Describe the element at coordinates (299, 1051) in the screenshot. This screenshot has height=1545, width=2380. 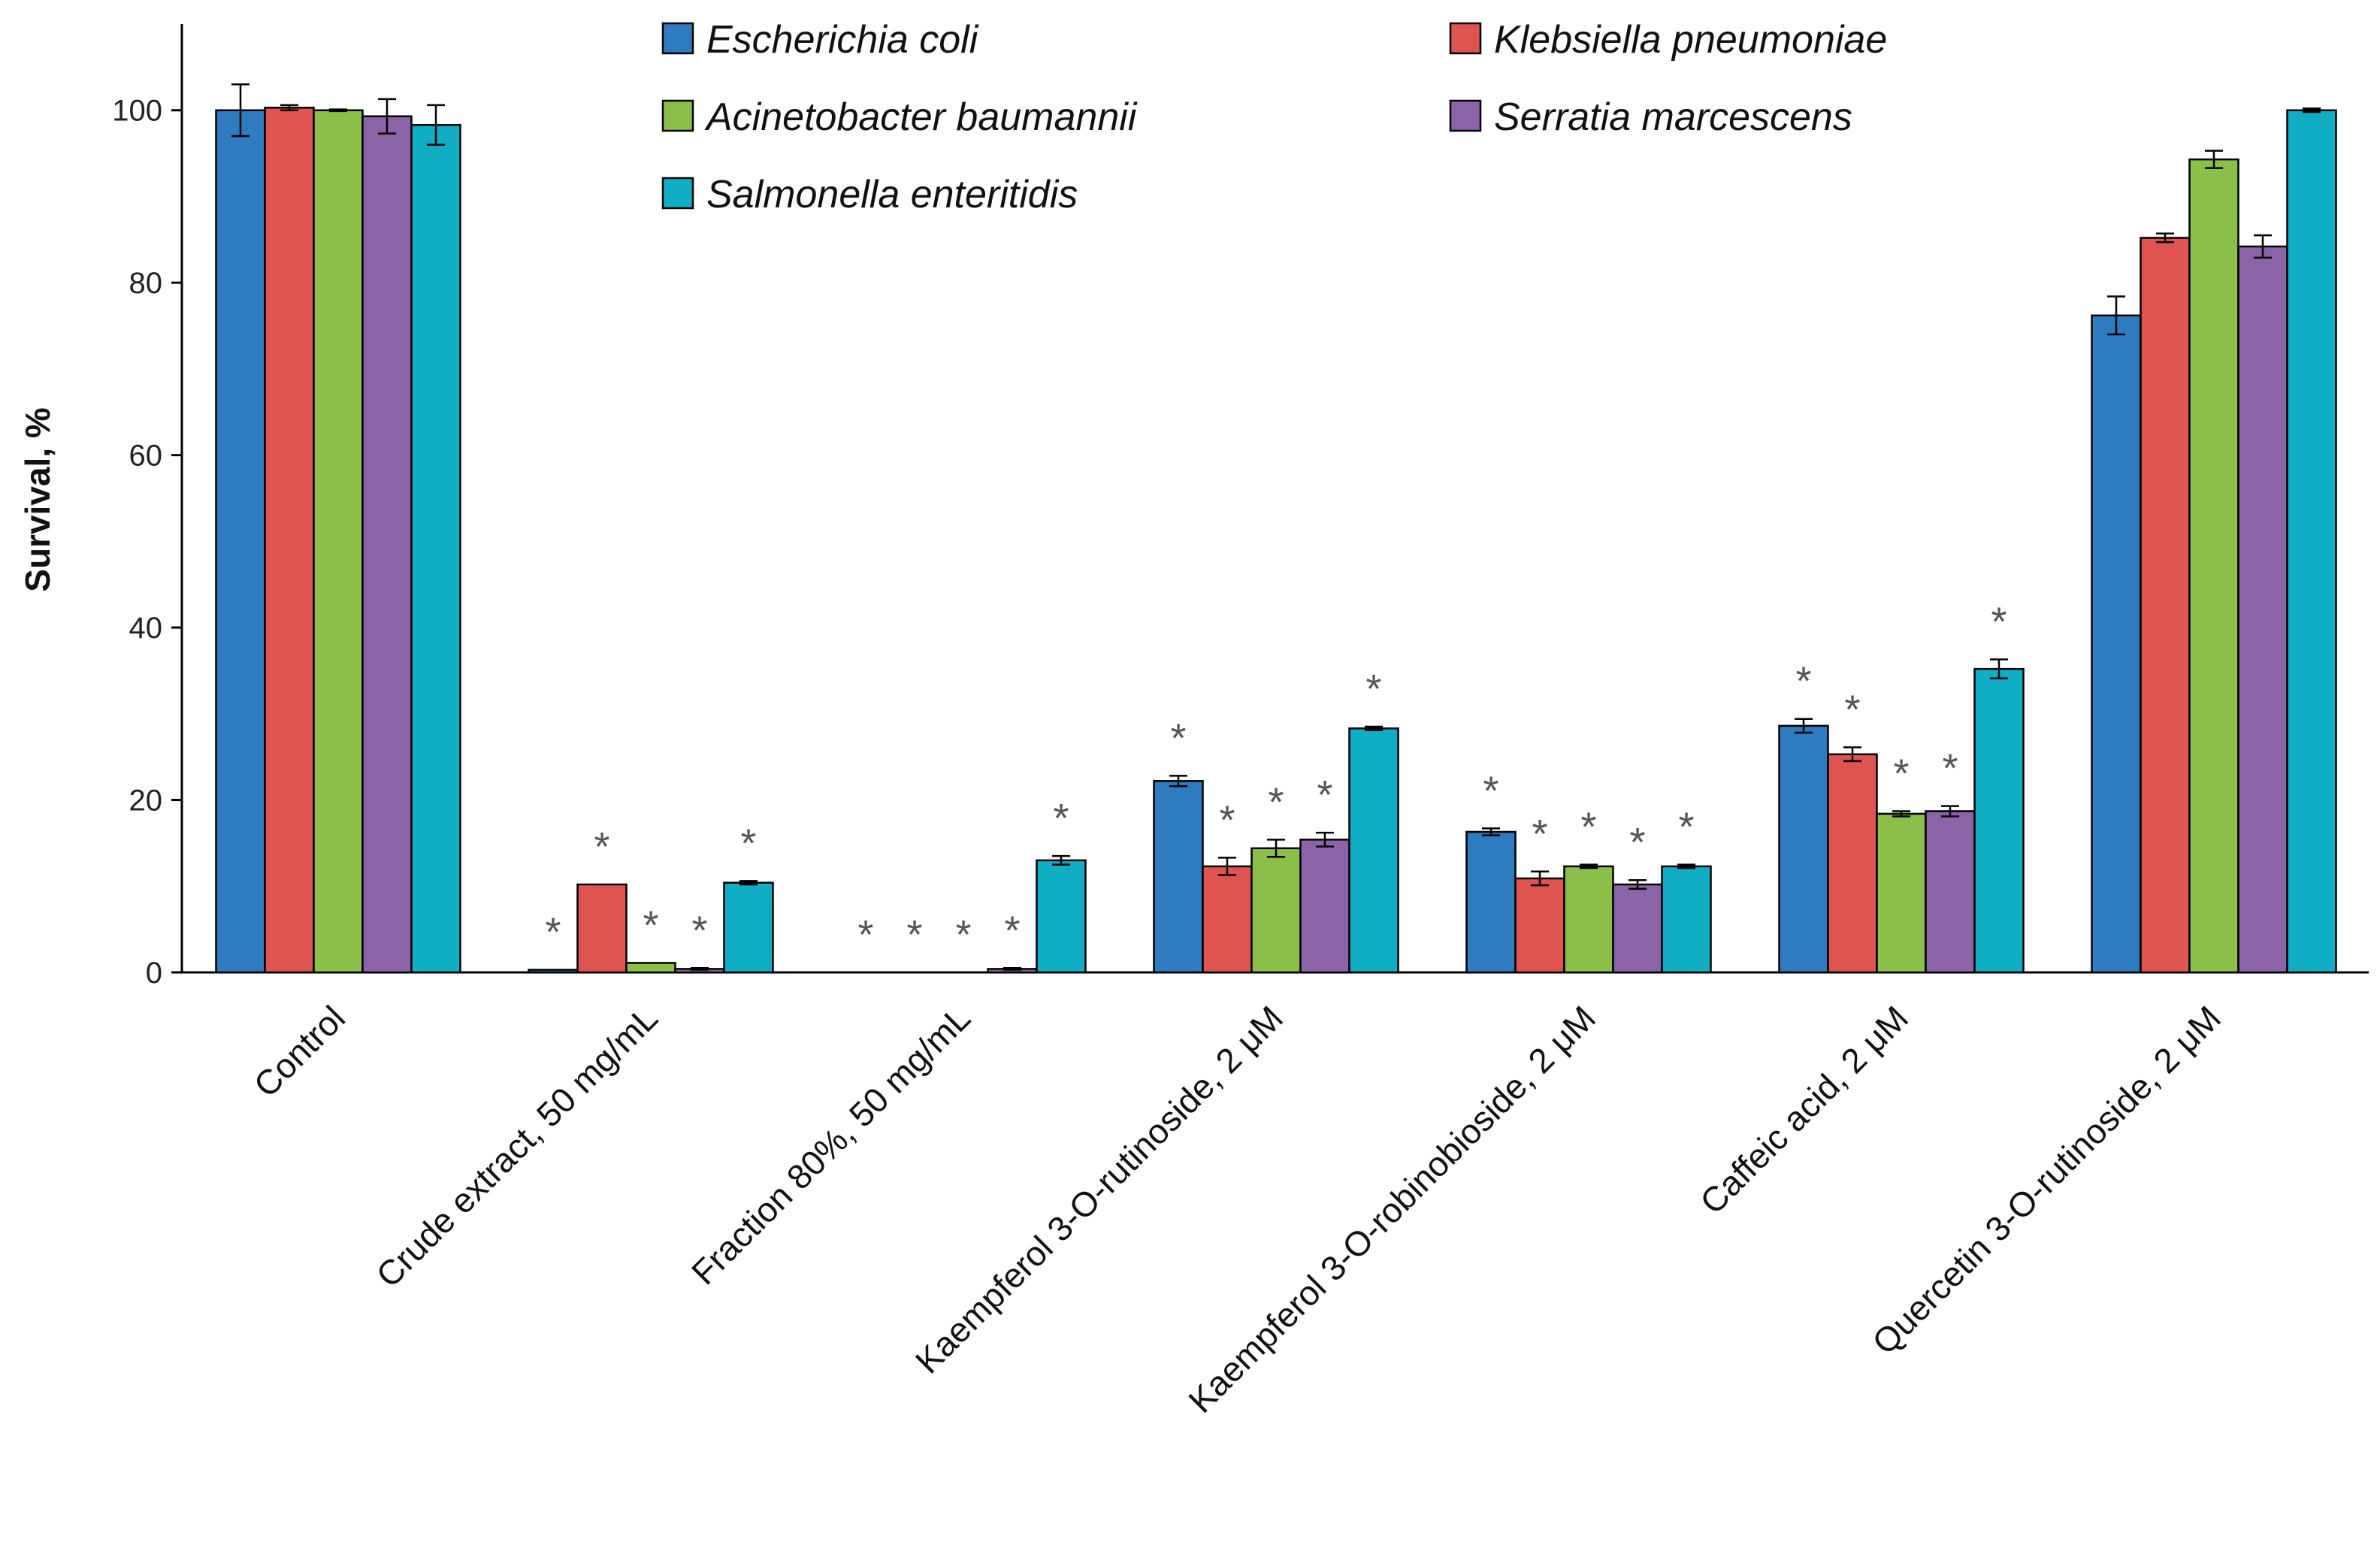
I see `x-category-label: Control` at that location.